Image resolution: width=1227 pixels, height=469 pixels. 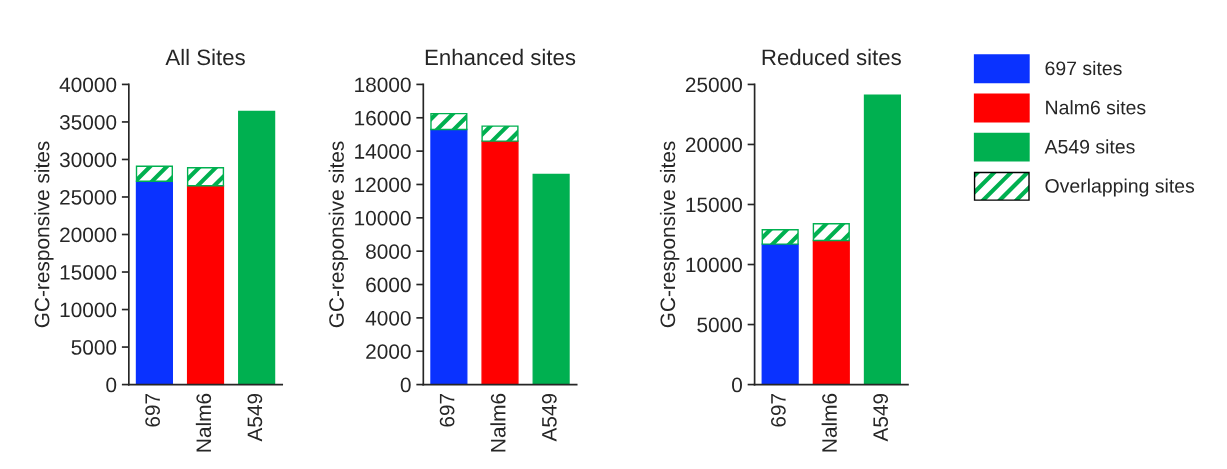 What do you see at coordinates (88, 122) in the screenshot?
I see `y-tick-label: 35000` at bounding box center [88, 122].